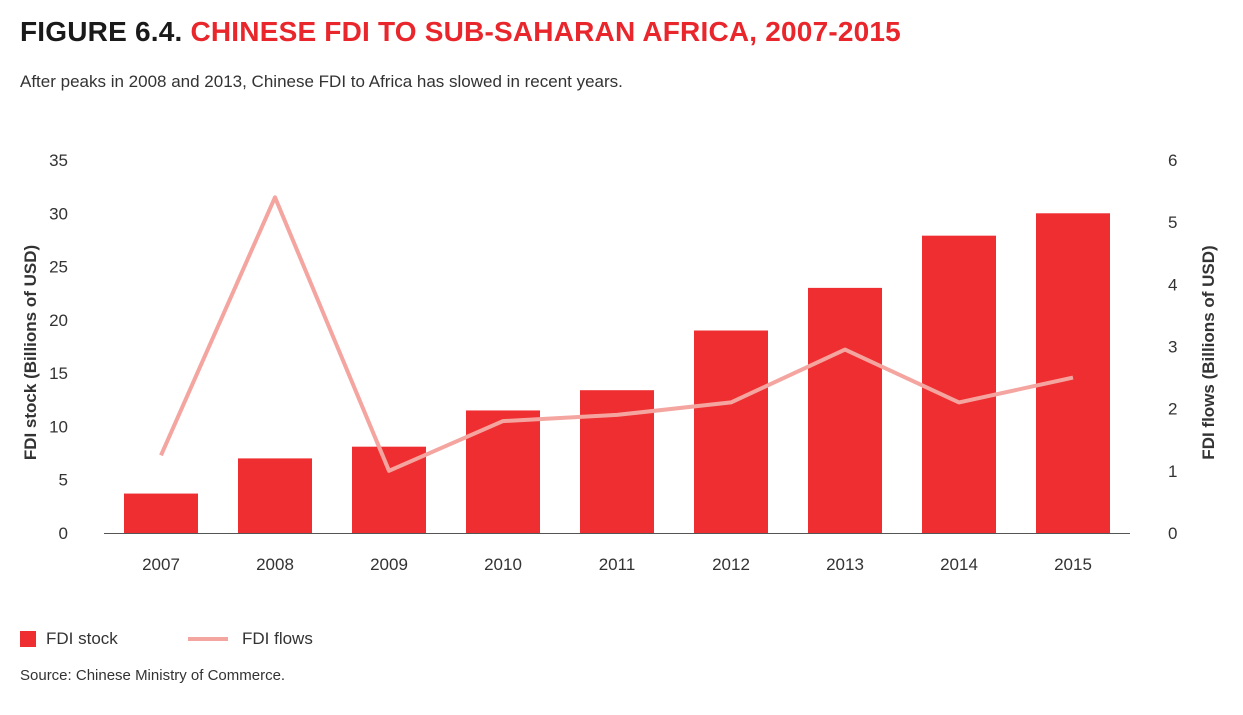 Image resolution: width=1243 pixels, height=715 pixels. What do you see at coordinates (1073, 373) in the screenshot?
I see `bar-2015` at bounding box center [1073, 373].